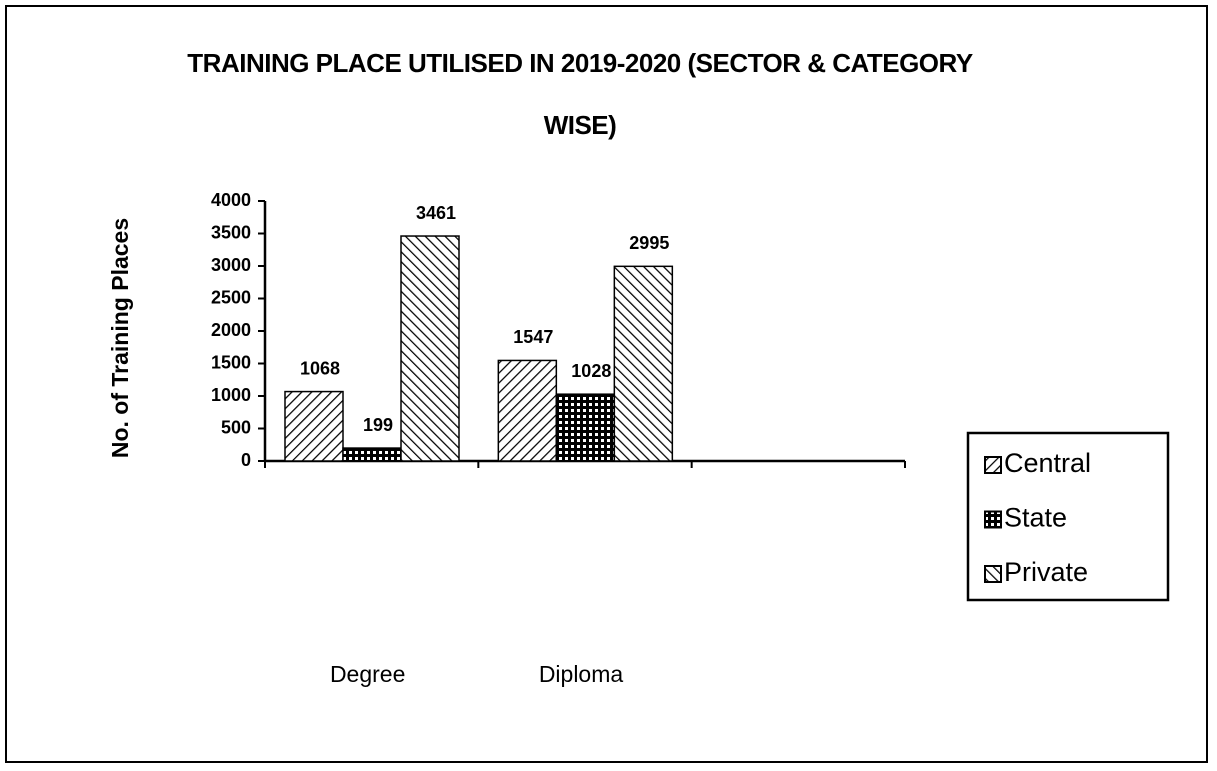 This screenshot has height=771, width=1217. Describe the element at coordinates (591, 371) in the screenshot. I see `value-label: 1028` at that location.